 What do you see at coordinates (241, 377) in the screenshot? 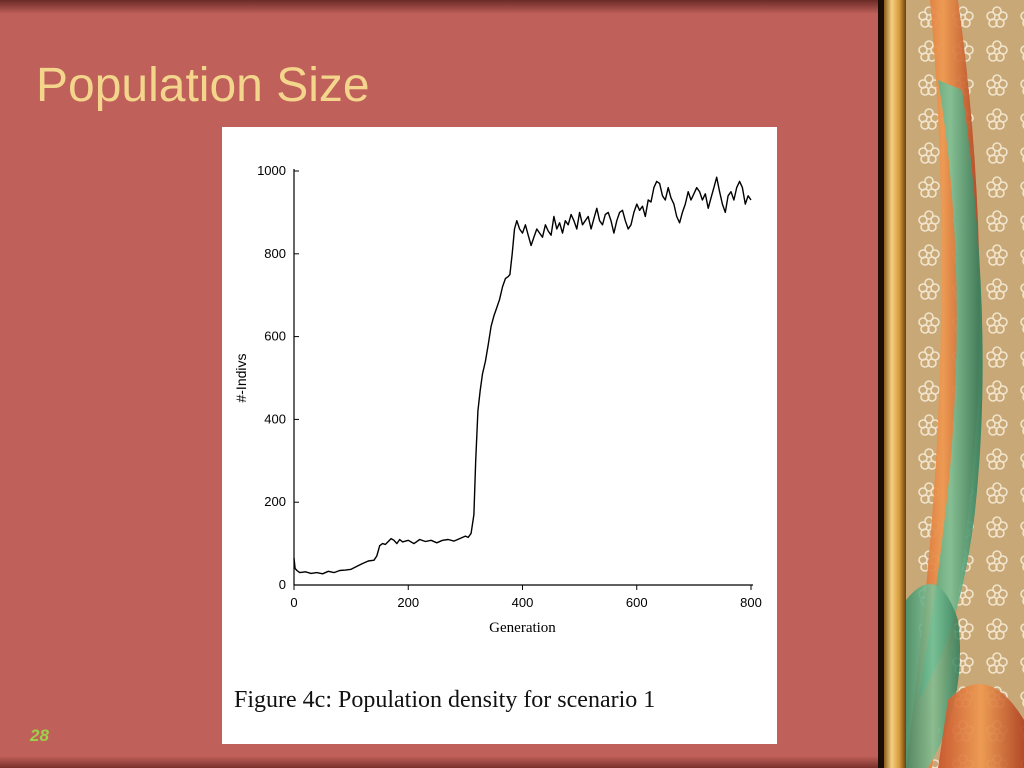
I see `y-axis-label: #-Indivs` at bounding box center [241, 377].